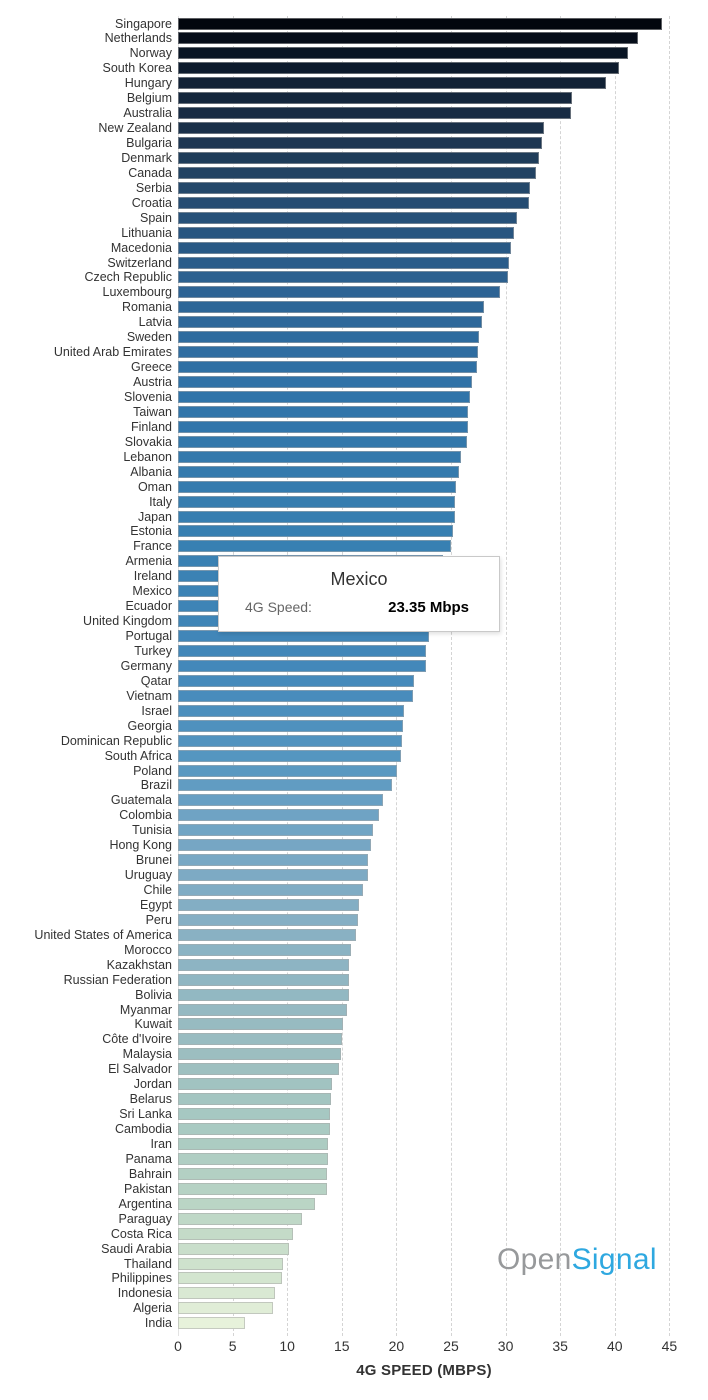 This screenshot has height=1400, width=708. I want to click on country-label: Luxembourg, so click(137, 292).